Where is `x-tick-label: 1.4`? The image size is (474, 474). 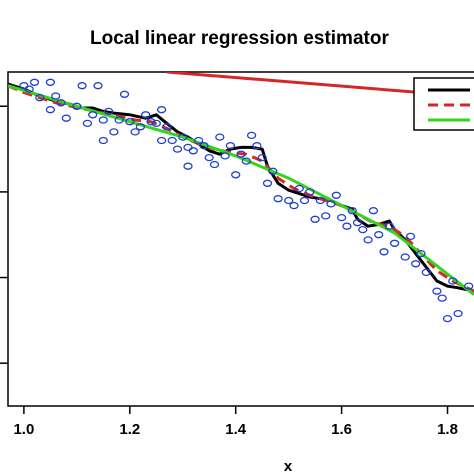
x-tick-label: 1.4 is located at coordinates (236, 429).